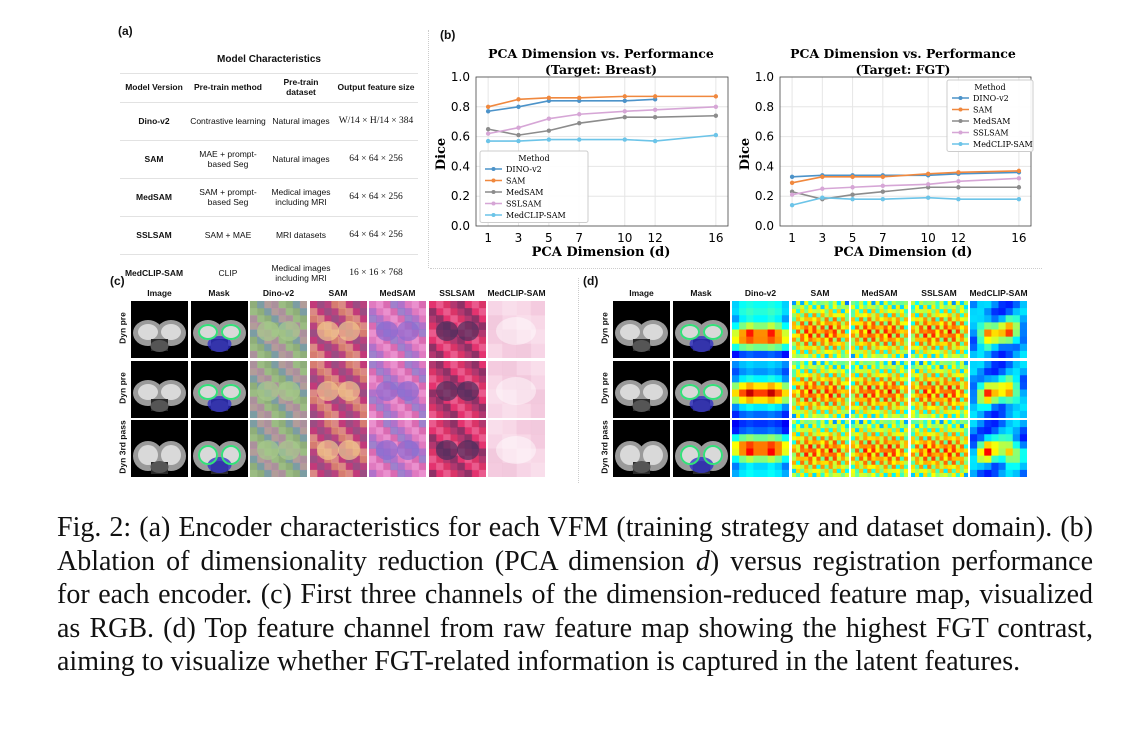  I want to click on table-cell: W/14 × H/14 × 384, so click(376, 121).